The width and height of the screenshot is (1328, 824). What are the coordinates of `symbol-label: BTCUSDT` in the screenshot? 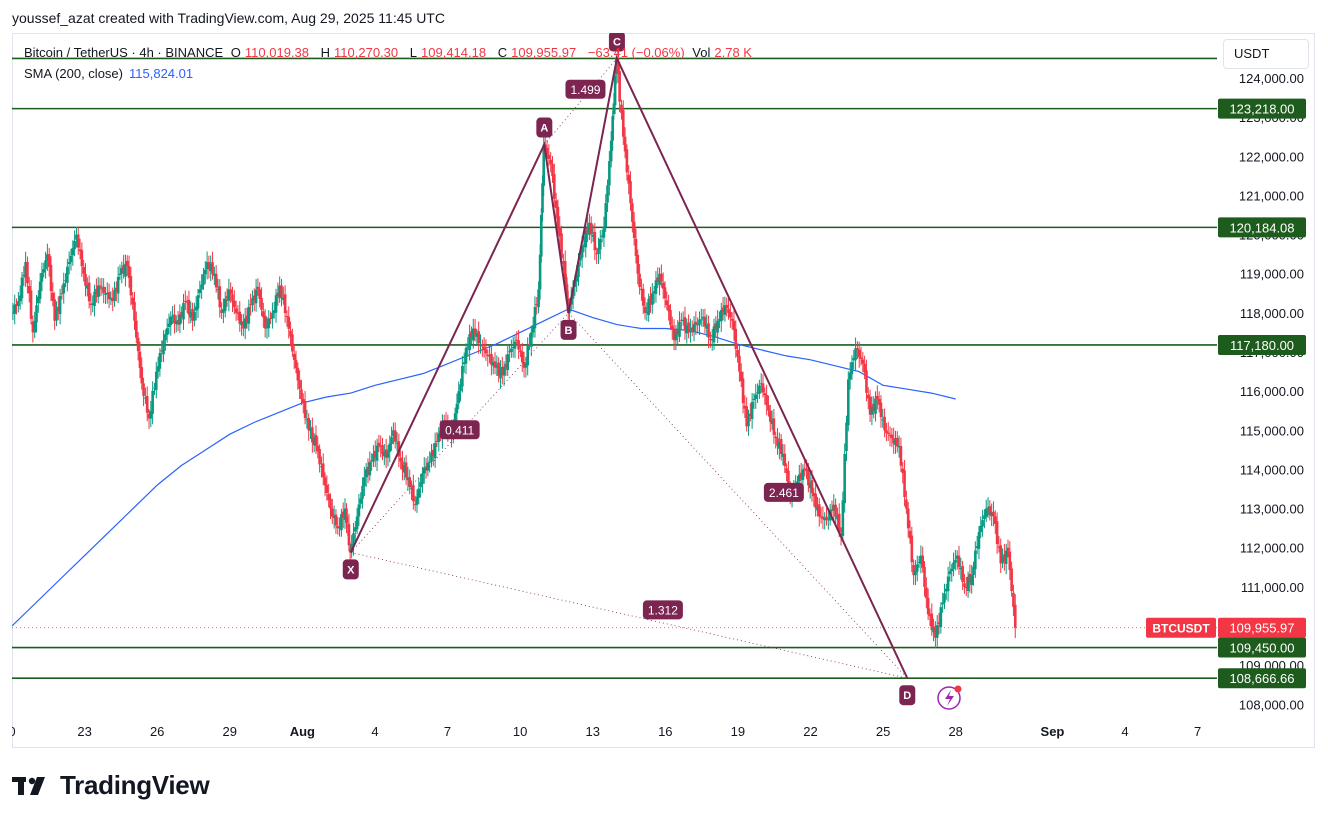 It's located at (1181, 629).